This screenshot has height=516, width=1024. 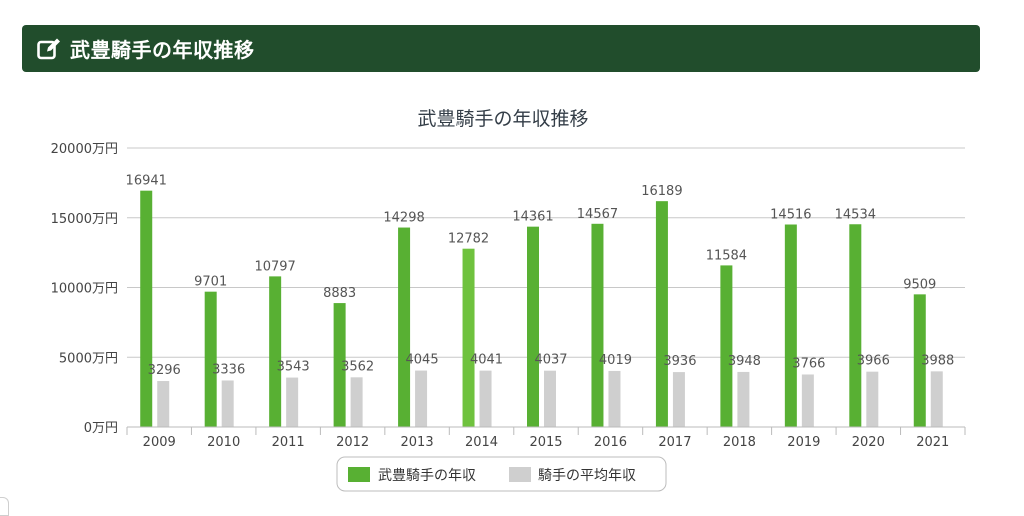 What do you see at coordinates (532, 217) in the screenshot?
I see `data-label-jockey-income: 14361` at bounding box center [532, 217].